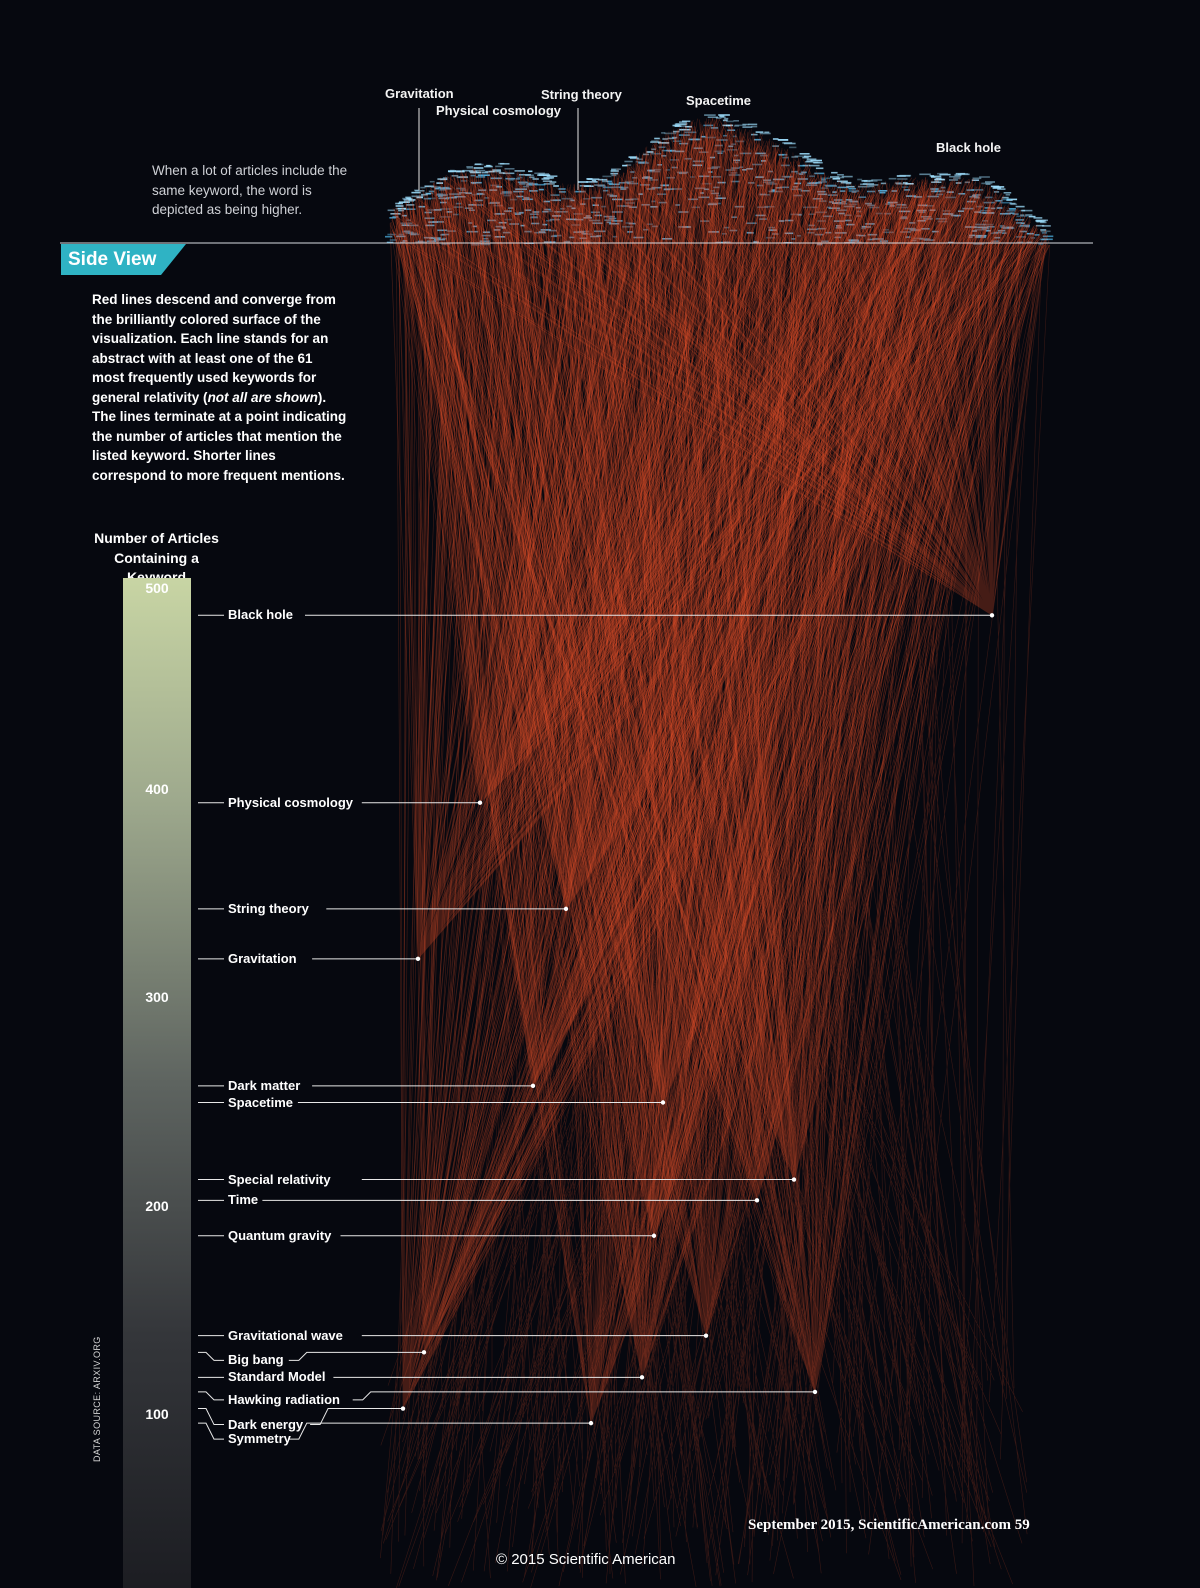 The image size is (1200, 1588). What do you see at coordinates (419, 93) in the screenshot?
I see `peak-label-gravitation: Gravitation` at bounding box center [419, 93].